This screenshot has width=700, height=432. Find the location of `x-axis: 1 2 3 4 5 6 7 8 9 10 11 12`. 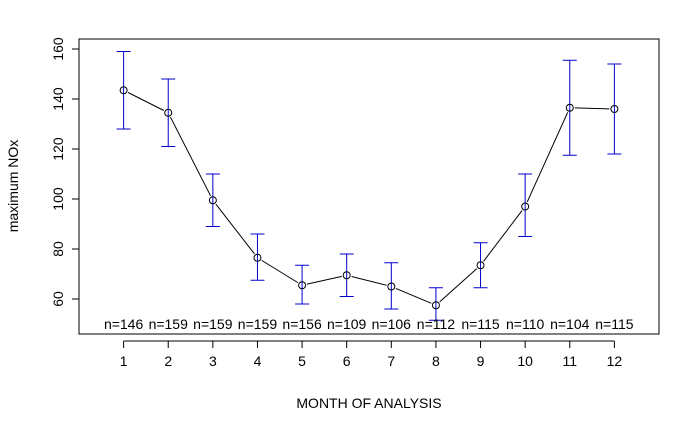

x-axis: 1 2 3 4 5 6 7 8 9 10 11 12 is located at coordinates (371, 354).